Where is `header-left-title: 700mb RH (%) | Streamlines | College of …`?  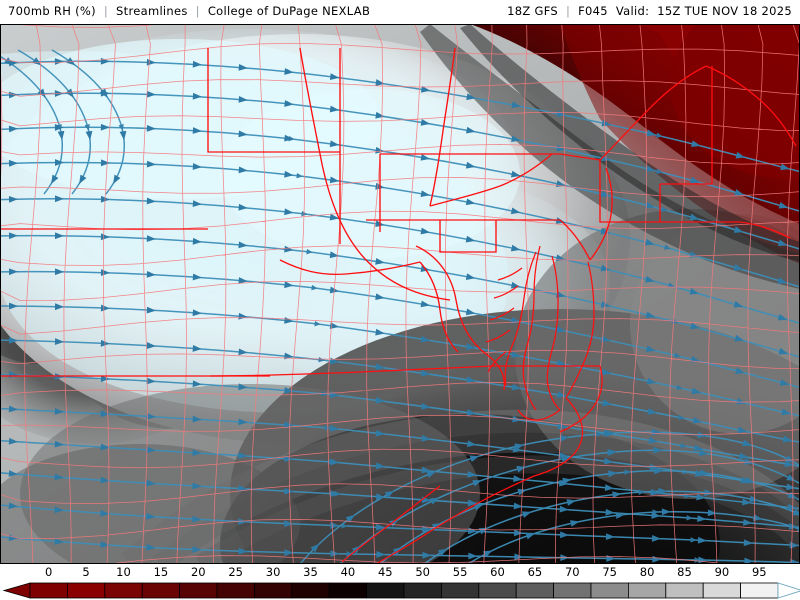 header-left-title: 700mb RH (%) | Streamlines | College of … is located at coordinates (189, 11).